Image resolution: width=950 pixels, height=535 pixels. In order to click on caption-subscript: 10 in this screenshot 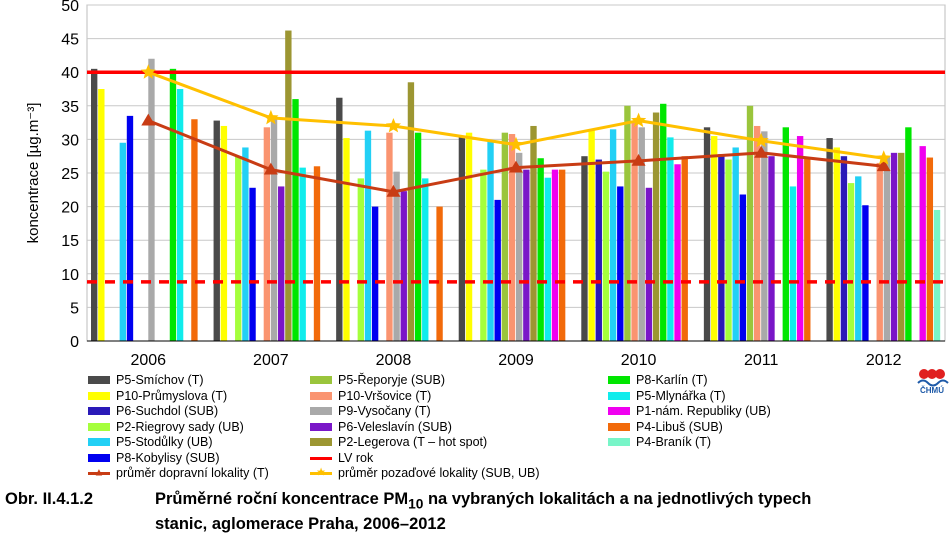, I will do `click(416, 504)`.